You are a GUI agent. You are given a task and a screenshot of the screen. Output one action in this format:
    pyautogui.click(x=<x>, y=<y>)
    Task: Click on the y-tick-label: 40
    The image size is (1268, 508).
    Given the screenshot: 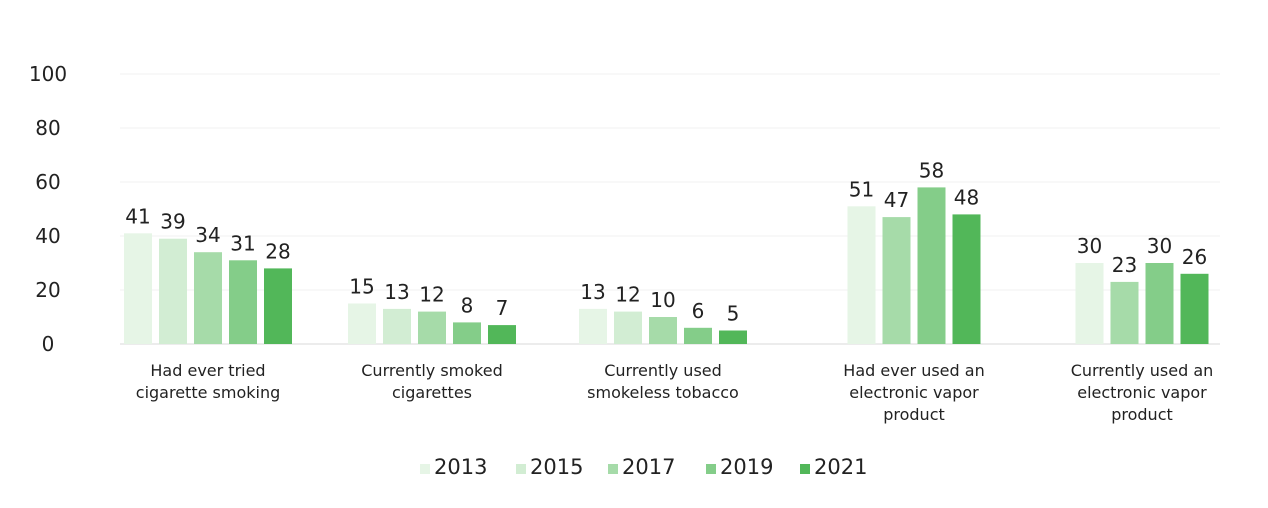 What is the action you would take?
    pyautogui.click(x=47, y=236)
    